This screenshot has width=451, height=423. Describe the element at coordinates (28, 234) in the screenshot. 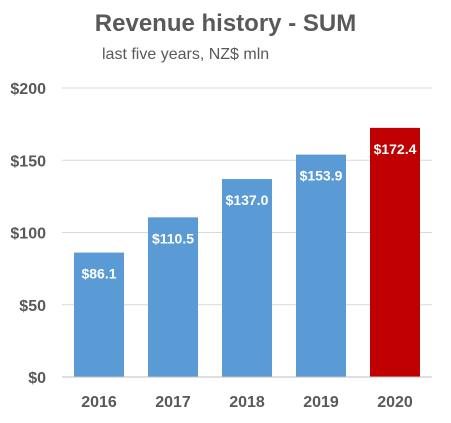

I see `y-tick-label: $100` at that location.